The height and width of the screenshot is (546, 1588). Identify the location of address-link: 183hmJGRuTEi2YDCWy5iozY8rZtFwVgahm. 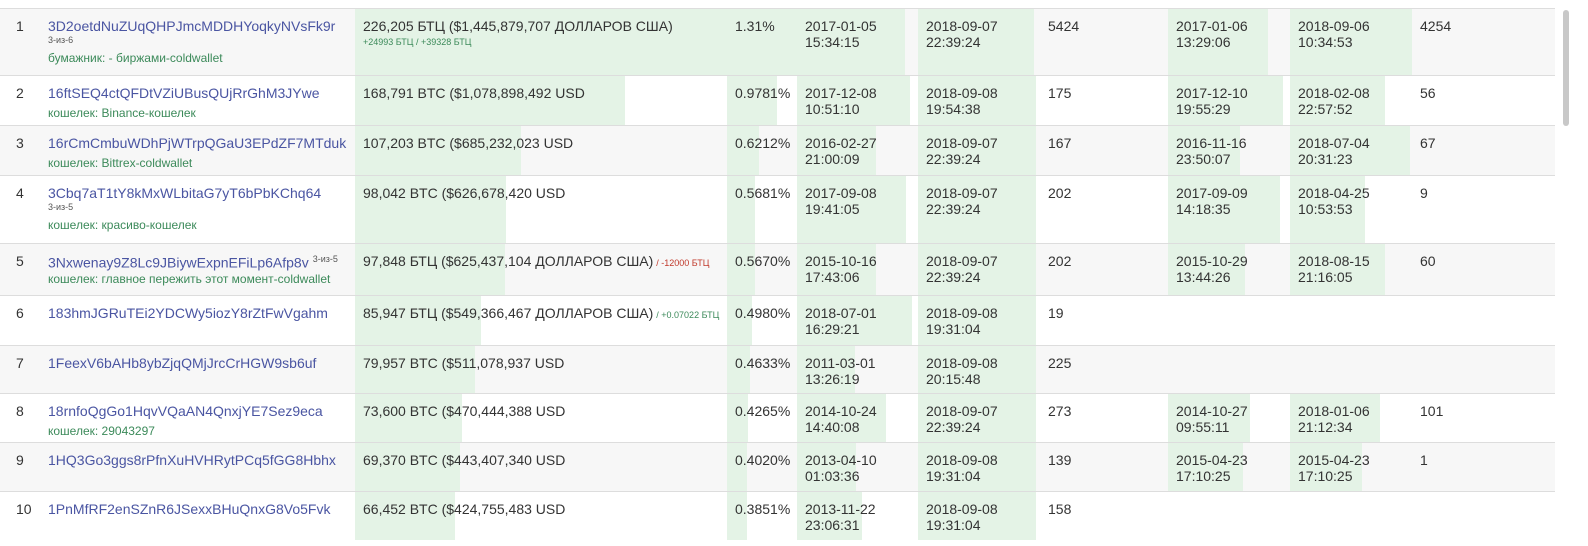
(188, 313).